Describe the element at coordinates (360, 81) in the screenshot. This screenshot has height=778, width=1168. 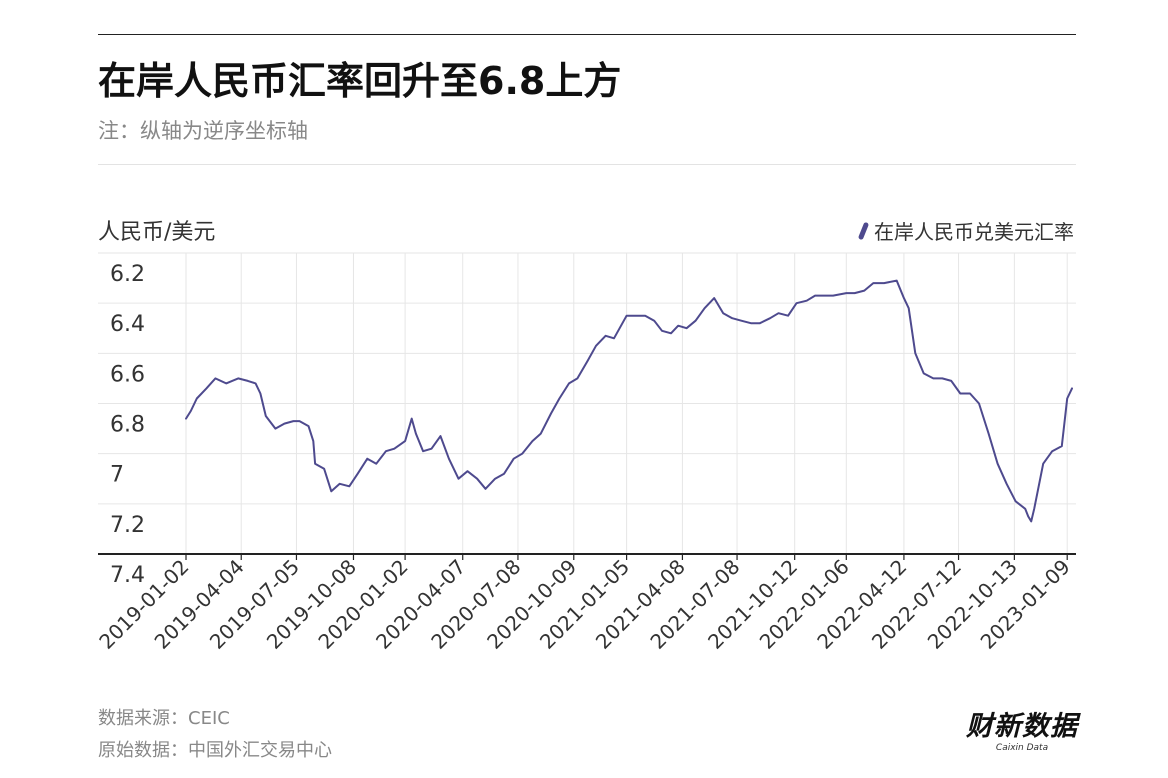
I see `page-title: 在岸人民币汇率回升至6.8上方` at that location.